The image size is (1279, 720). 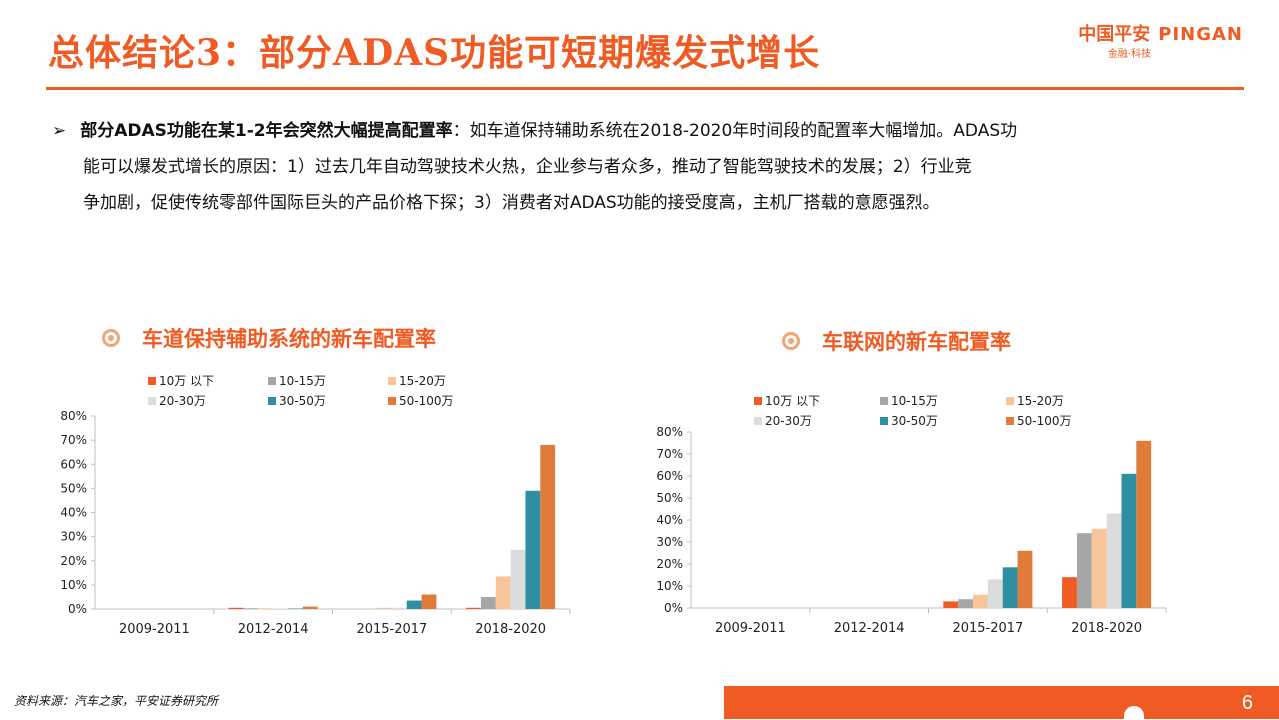 I want to click on left-chart-title: 车道保持辅助系统的新车配置率, so click(x=289, y=338).